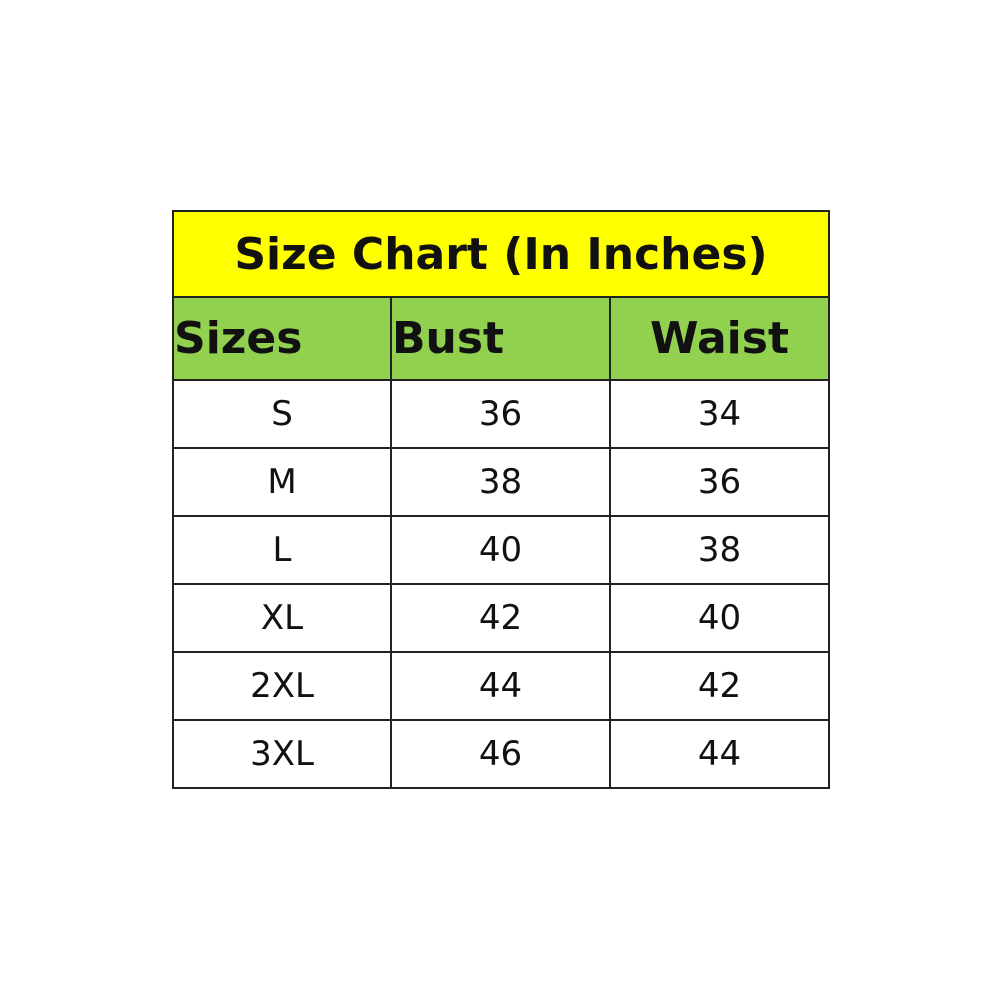 This screenshot has width=1000, height=1000. Describe the element at coordinates (719, 618) in the screenshot. I see `waist-cell: 40` at that location.